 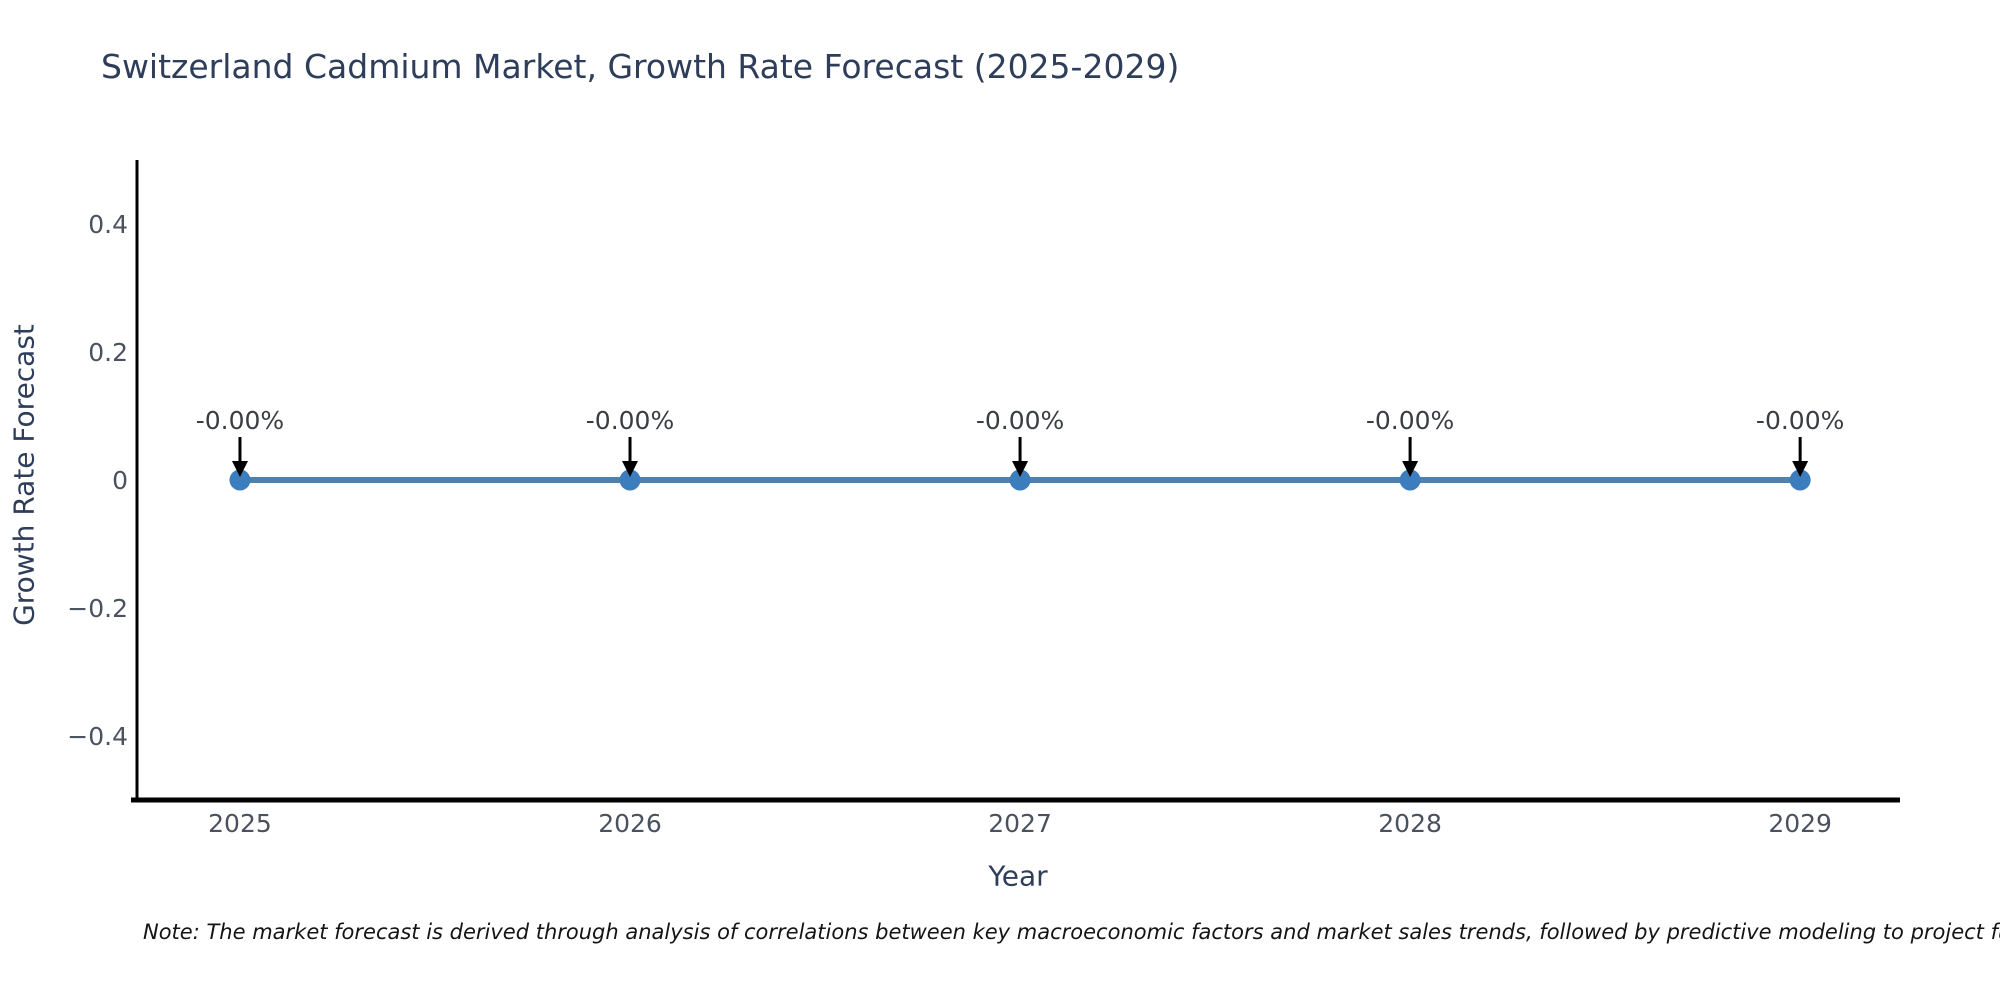 What do you see at coordinates (108, 224) in the screenshot?
I see `y-tick-label: 0.4` at bounding box center [108, 224].